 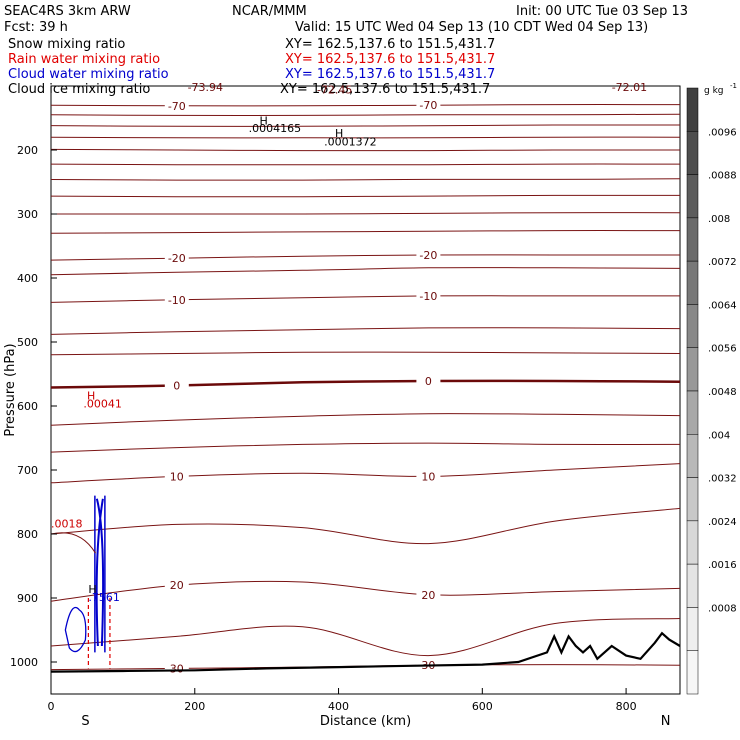 I want to click on colorbar-label: .0096, so click(x=722, y=132).